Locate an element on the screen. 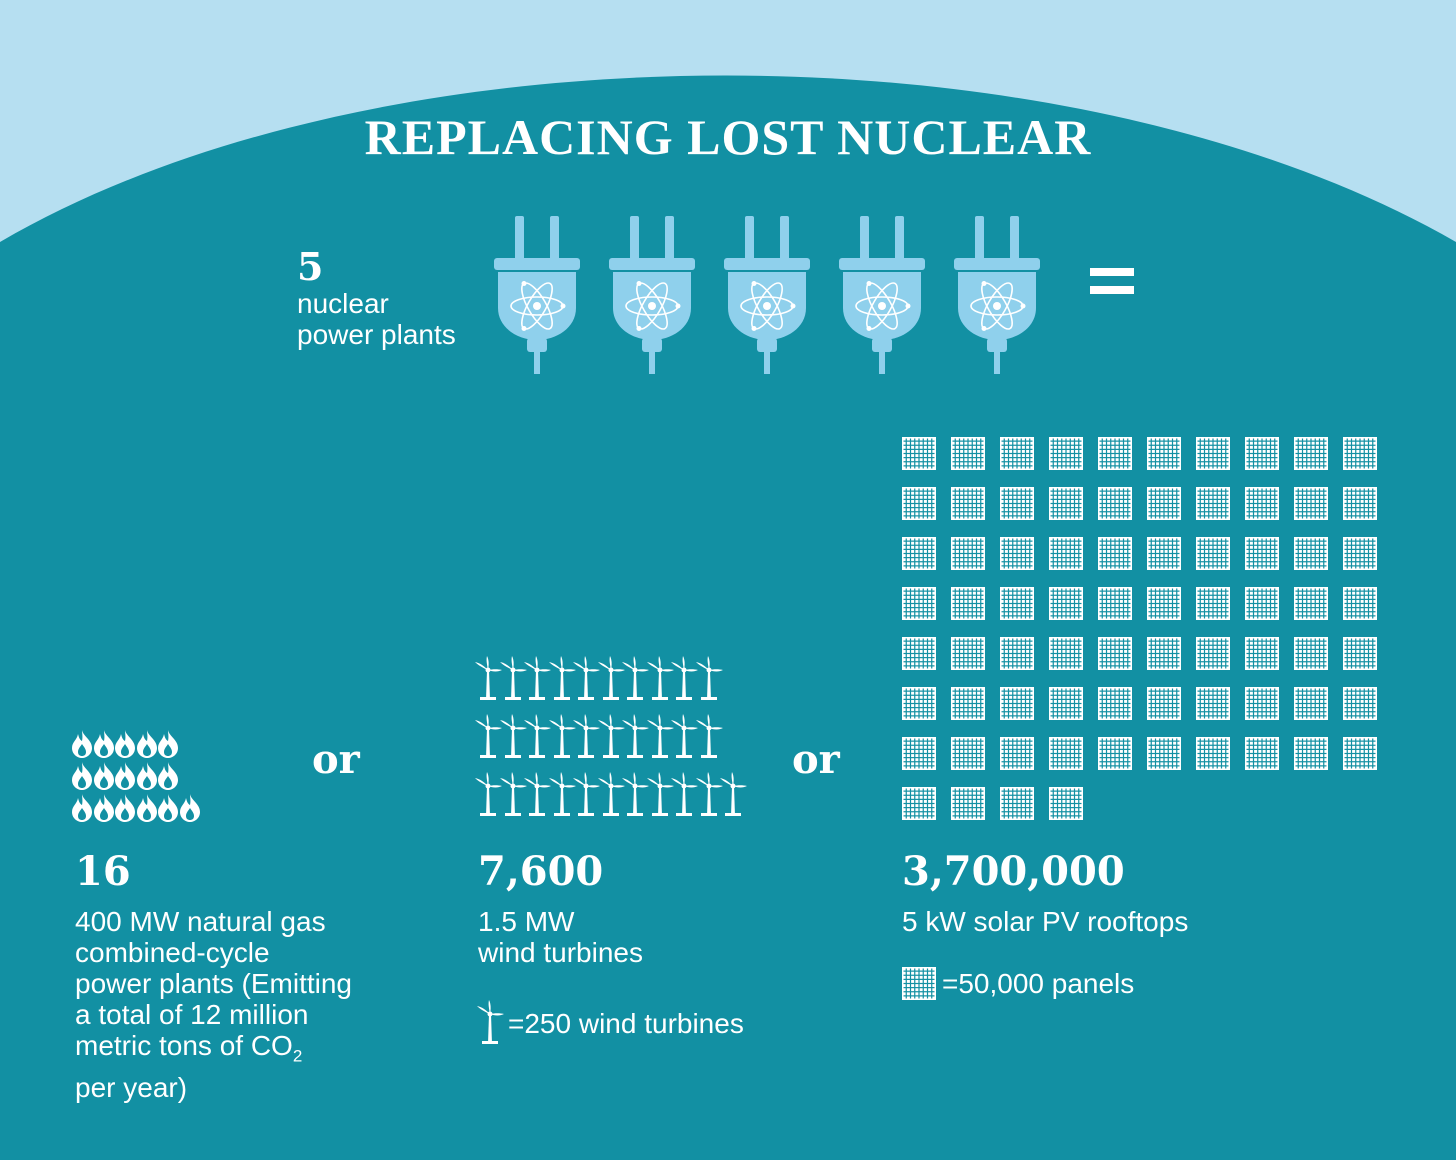 The height and width of the screenshot is (1160, 1456). wind-count: 7,600 is located at coordinates (541, 871).